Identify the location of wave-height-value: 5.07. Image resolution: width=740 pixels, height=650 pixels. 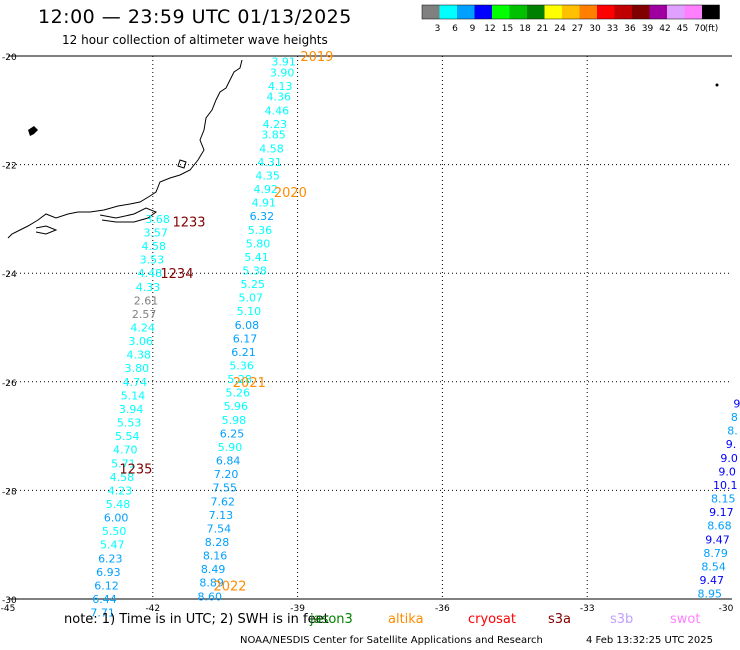
(251, 298).